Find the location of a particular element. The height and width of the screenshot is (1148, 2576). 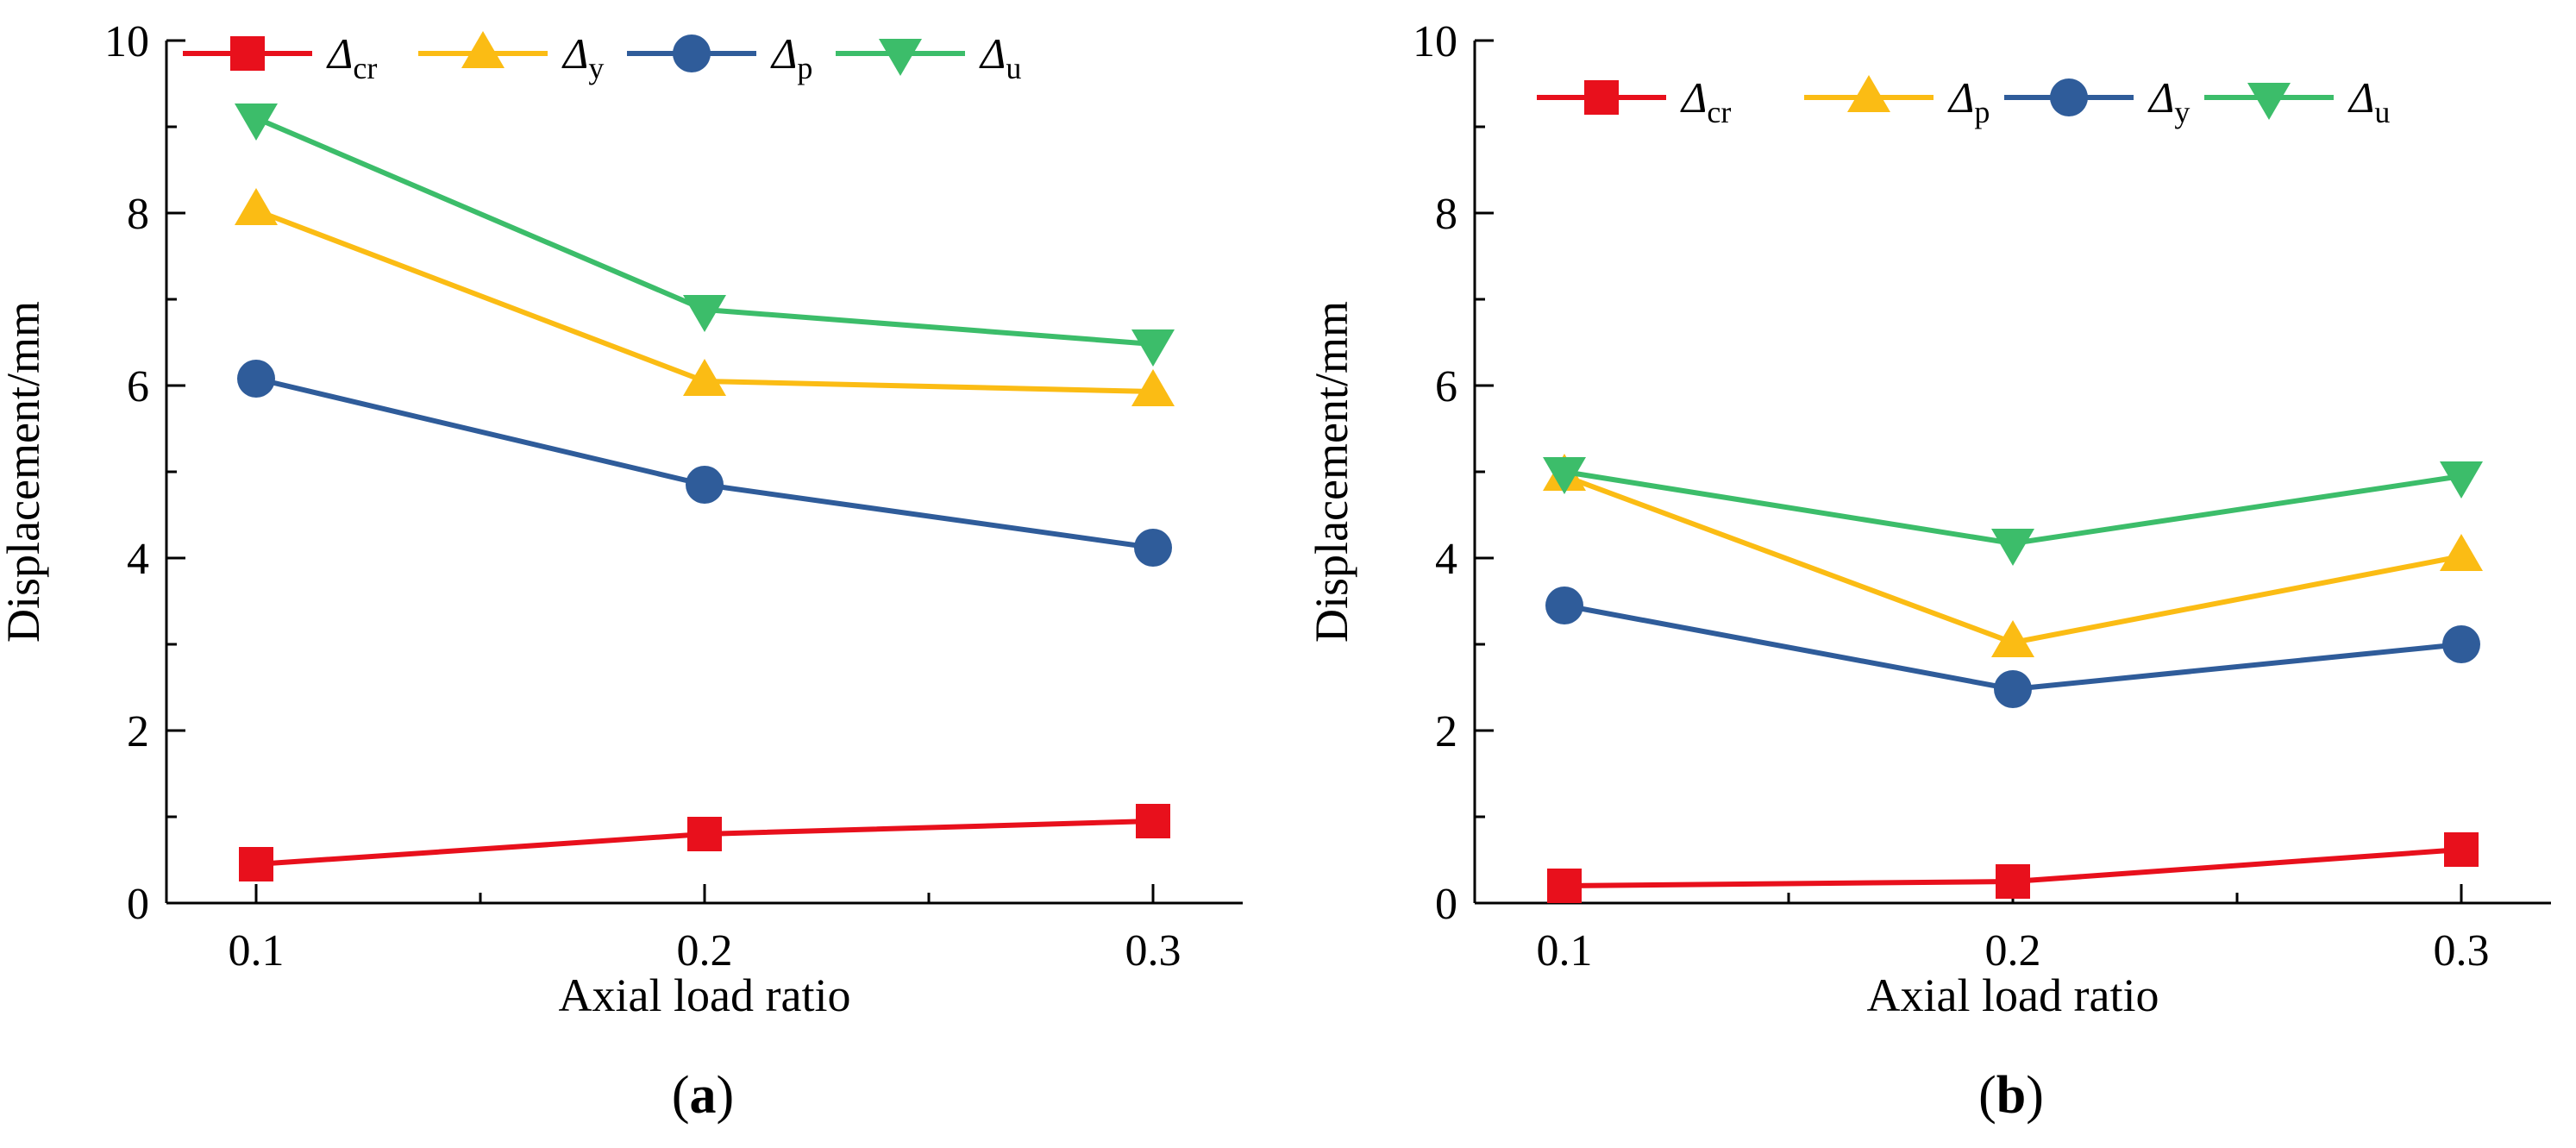

series-line-p is located at coordinates (704, 463).